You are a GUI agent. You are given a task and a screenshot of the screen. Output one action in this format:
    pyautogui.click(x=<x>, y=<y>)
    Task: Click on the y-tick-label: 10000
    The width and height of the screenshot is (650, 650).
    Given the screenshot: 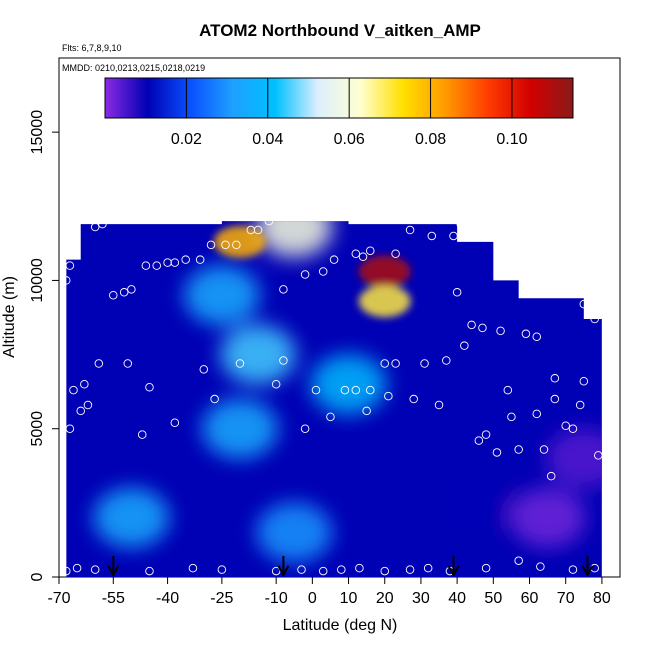 What is the action you would take?
    pyautogui.click(x=37, y=280)
    